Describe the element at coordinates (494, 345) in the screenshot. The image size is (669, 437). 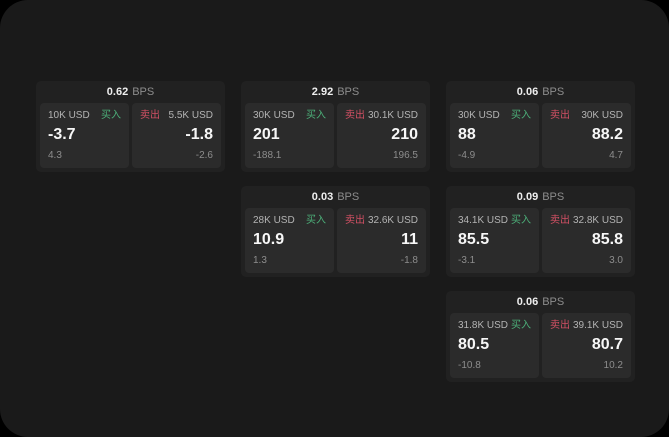
I see `buy-panel: 31.8K USD 买入 80.5 -10.8` at that location.